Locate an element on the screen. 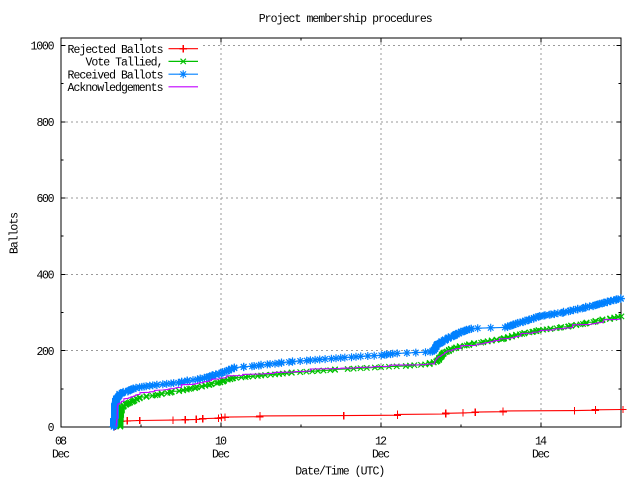 Image resolution: width=640 pixels, height=480 pixels. svg-text: Ballots is located at coordinates (15, 233).